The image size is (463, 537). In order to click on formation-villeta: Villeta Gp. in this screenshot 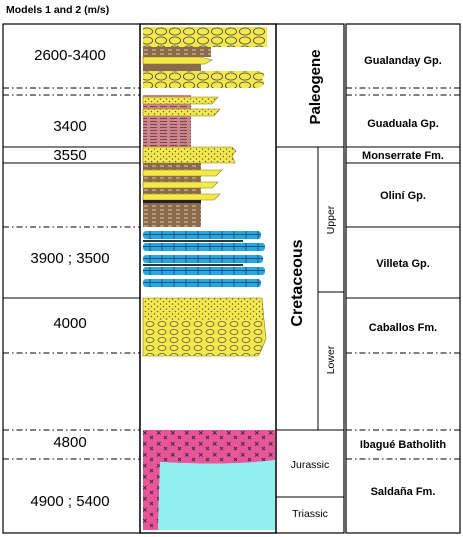, I will do `click(403, 264)`.